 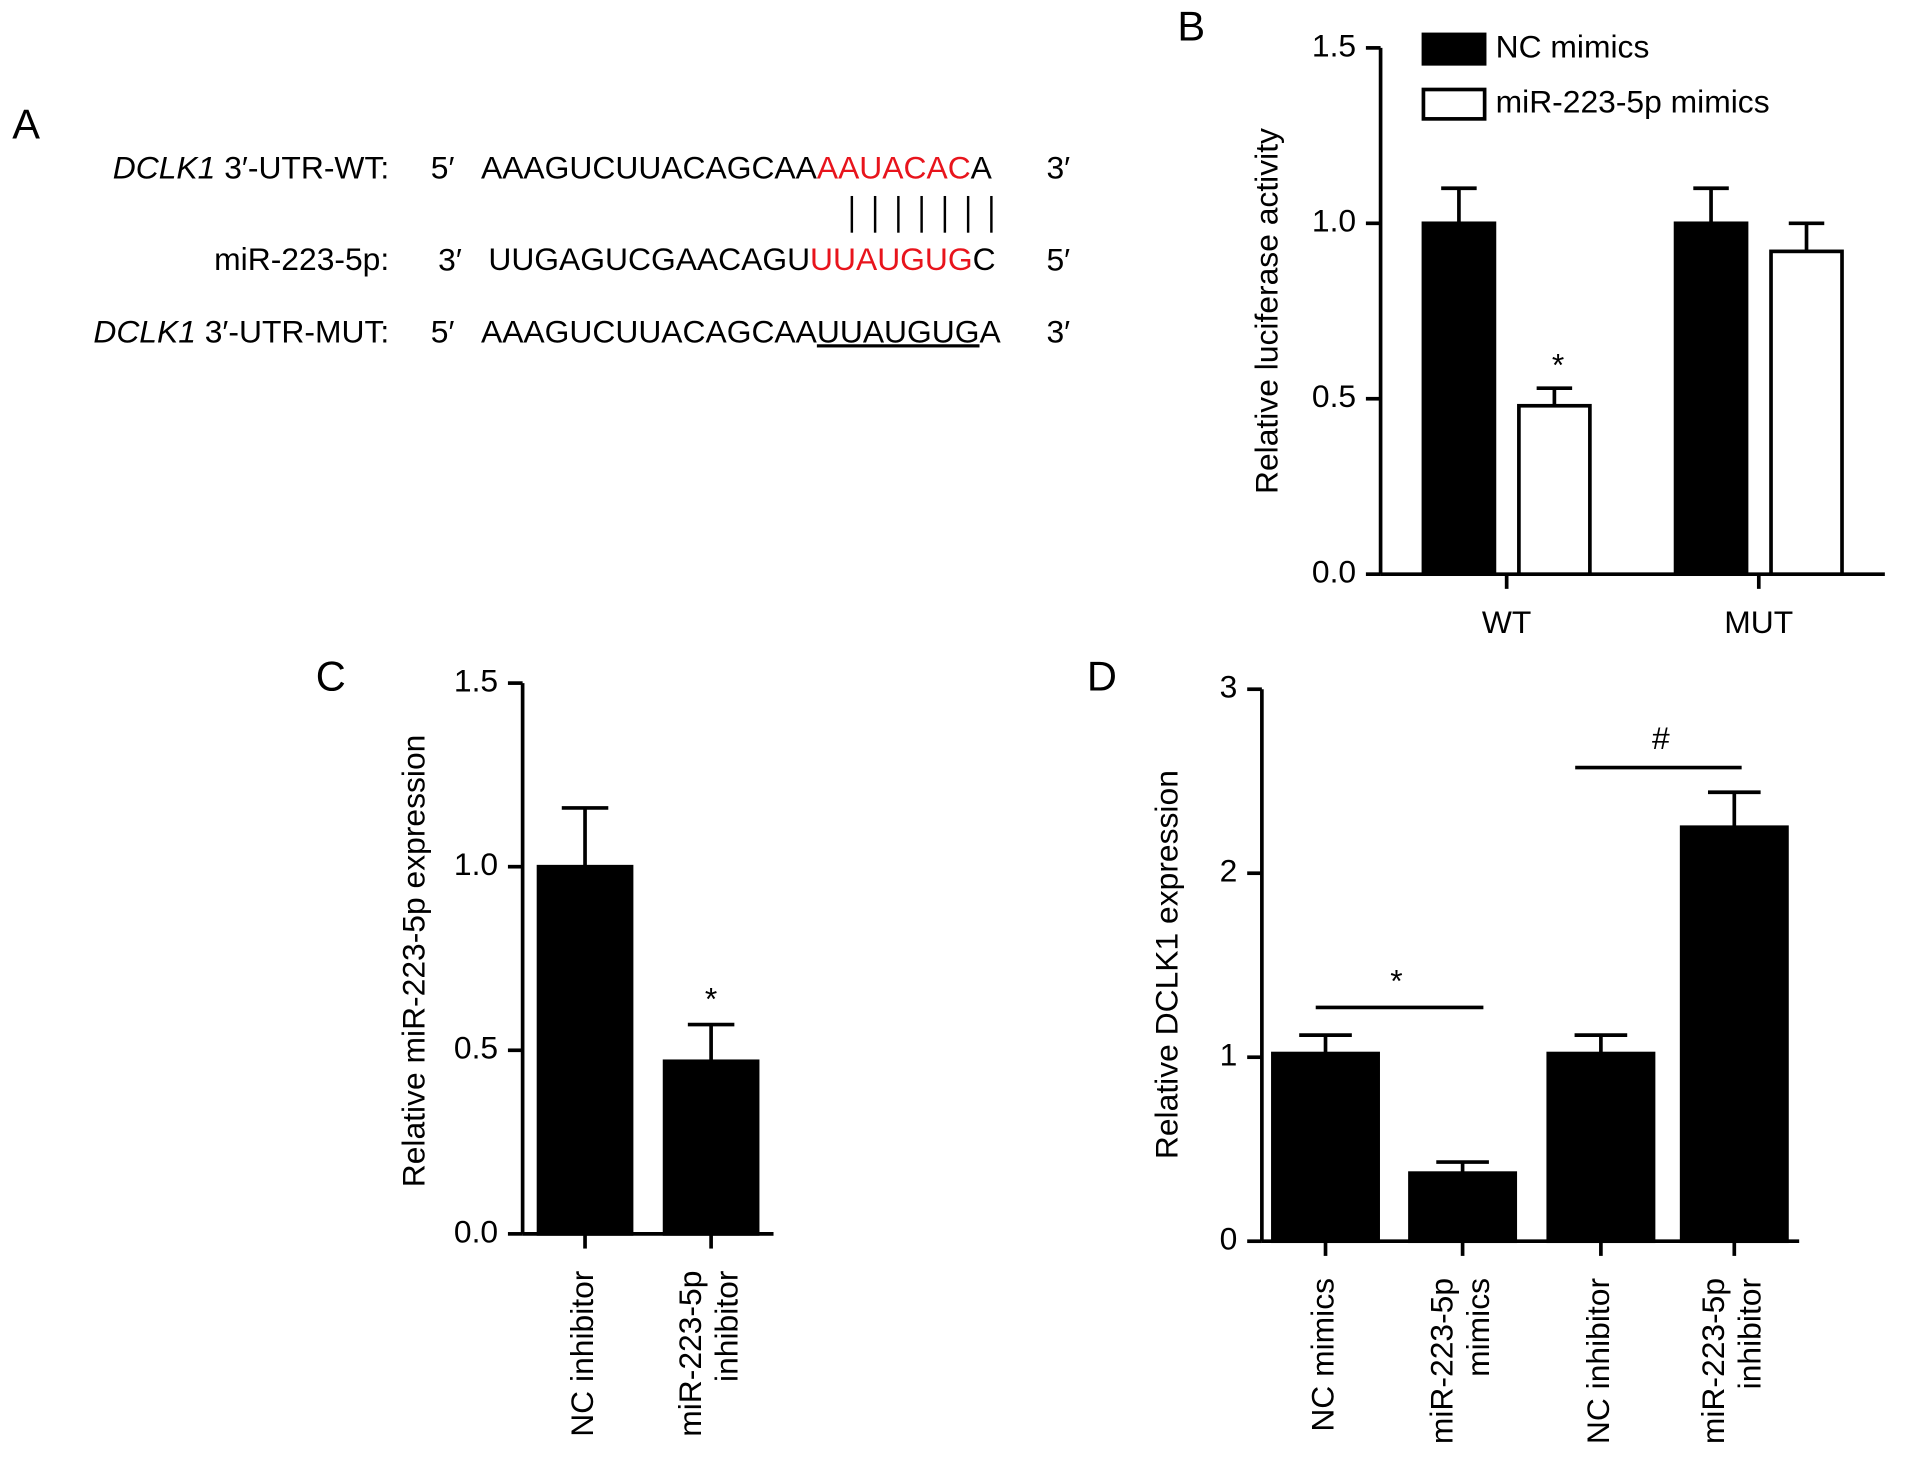 I want to click on row-label: DCLK1 3′-UTR-MUT:, so click(x=241, y=332).